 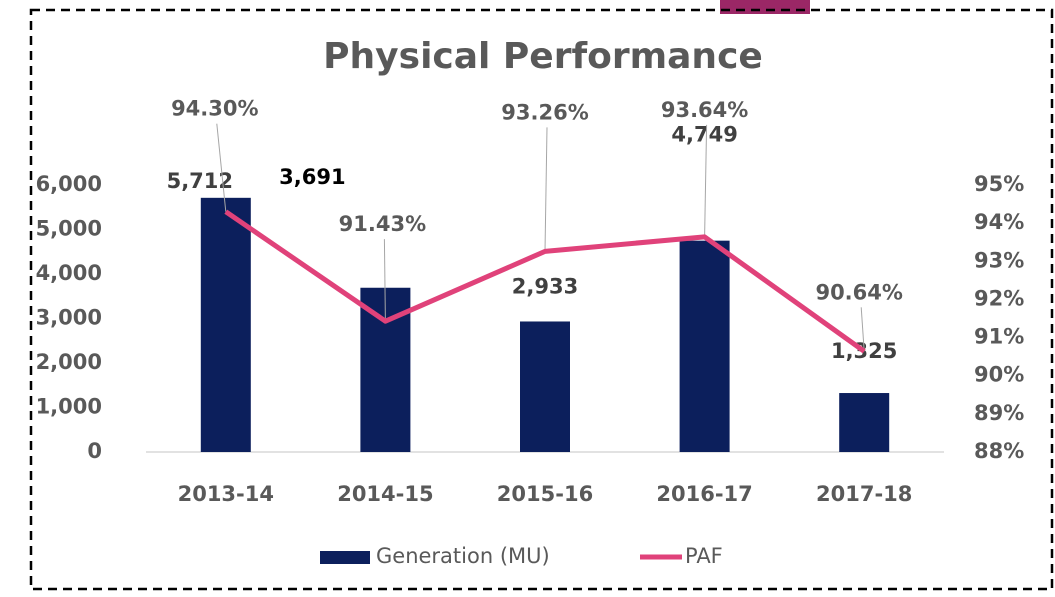 I want to click on legend-label: PAF, so click(x=704, y=556).